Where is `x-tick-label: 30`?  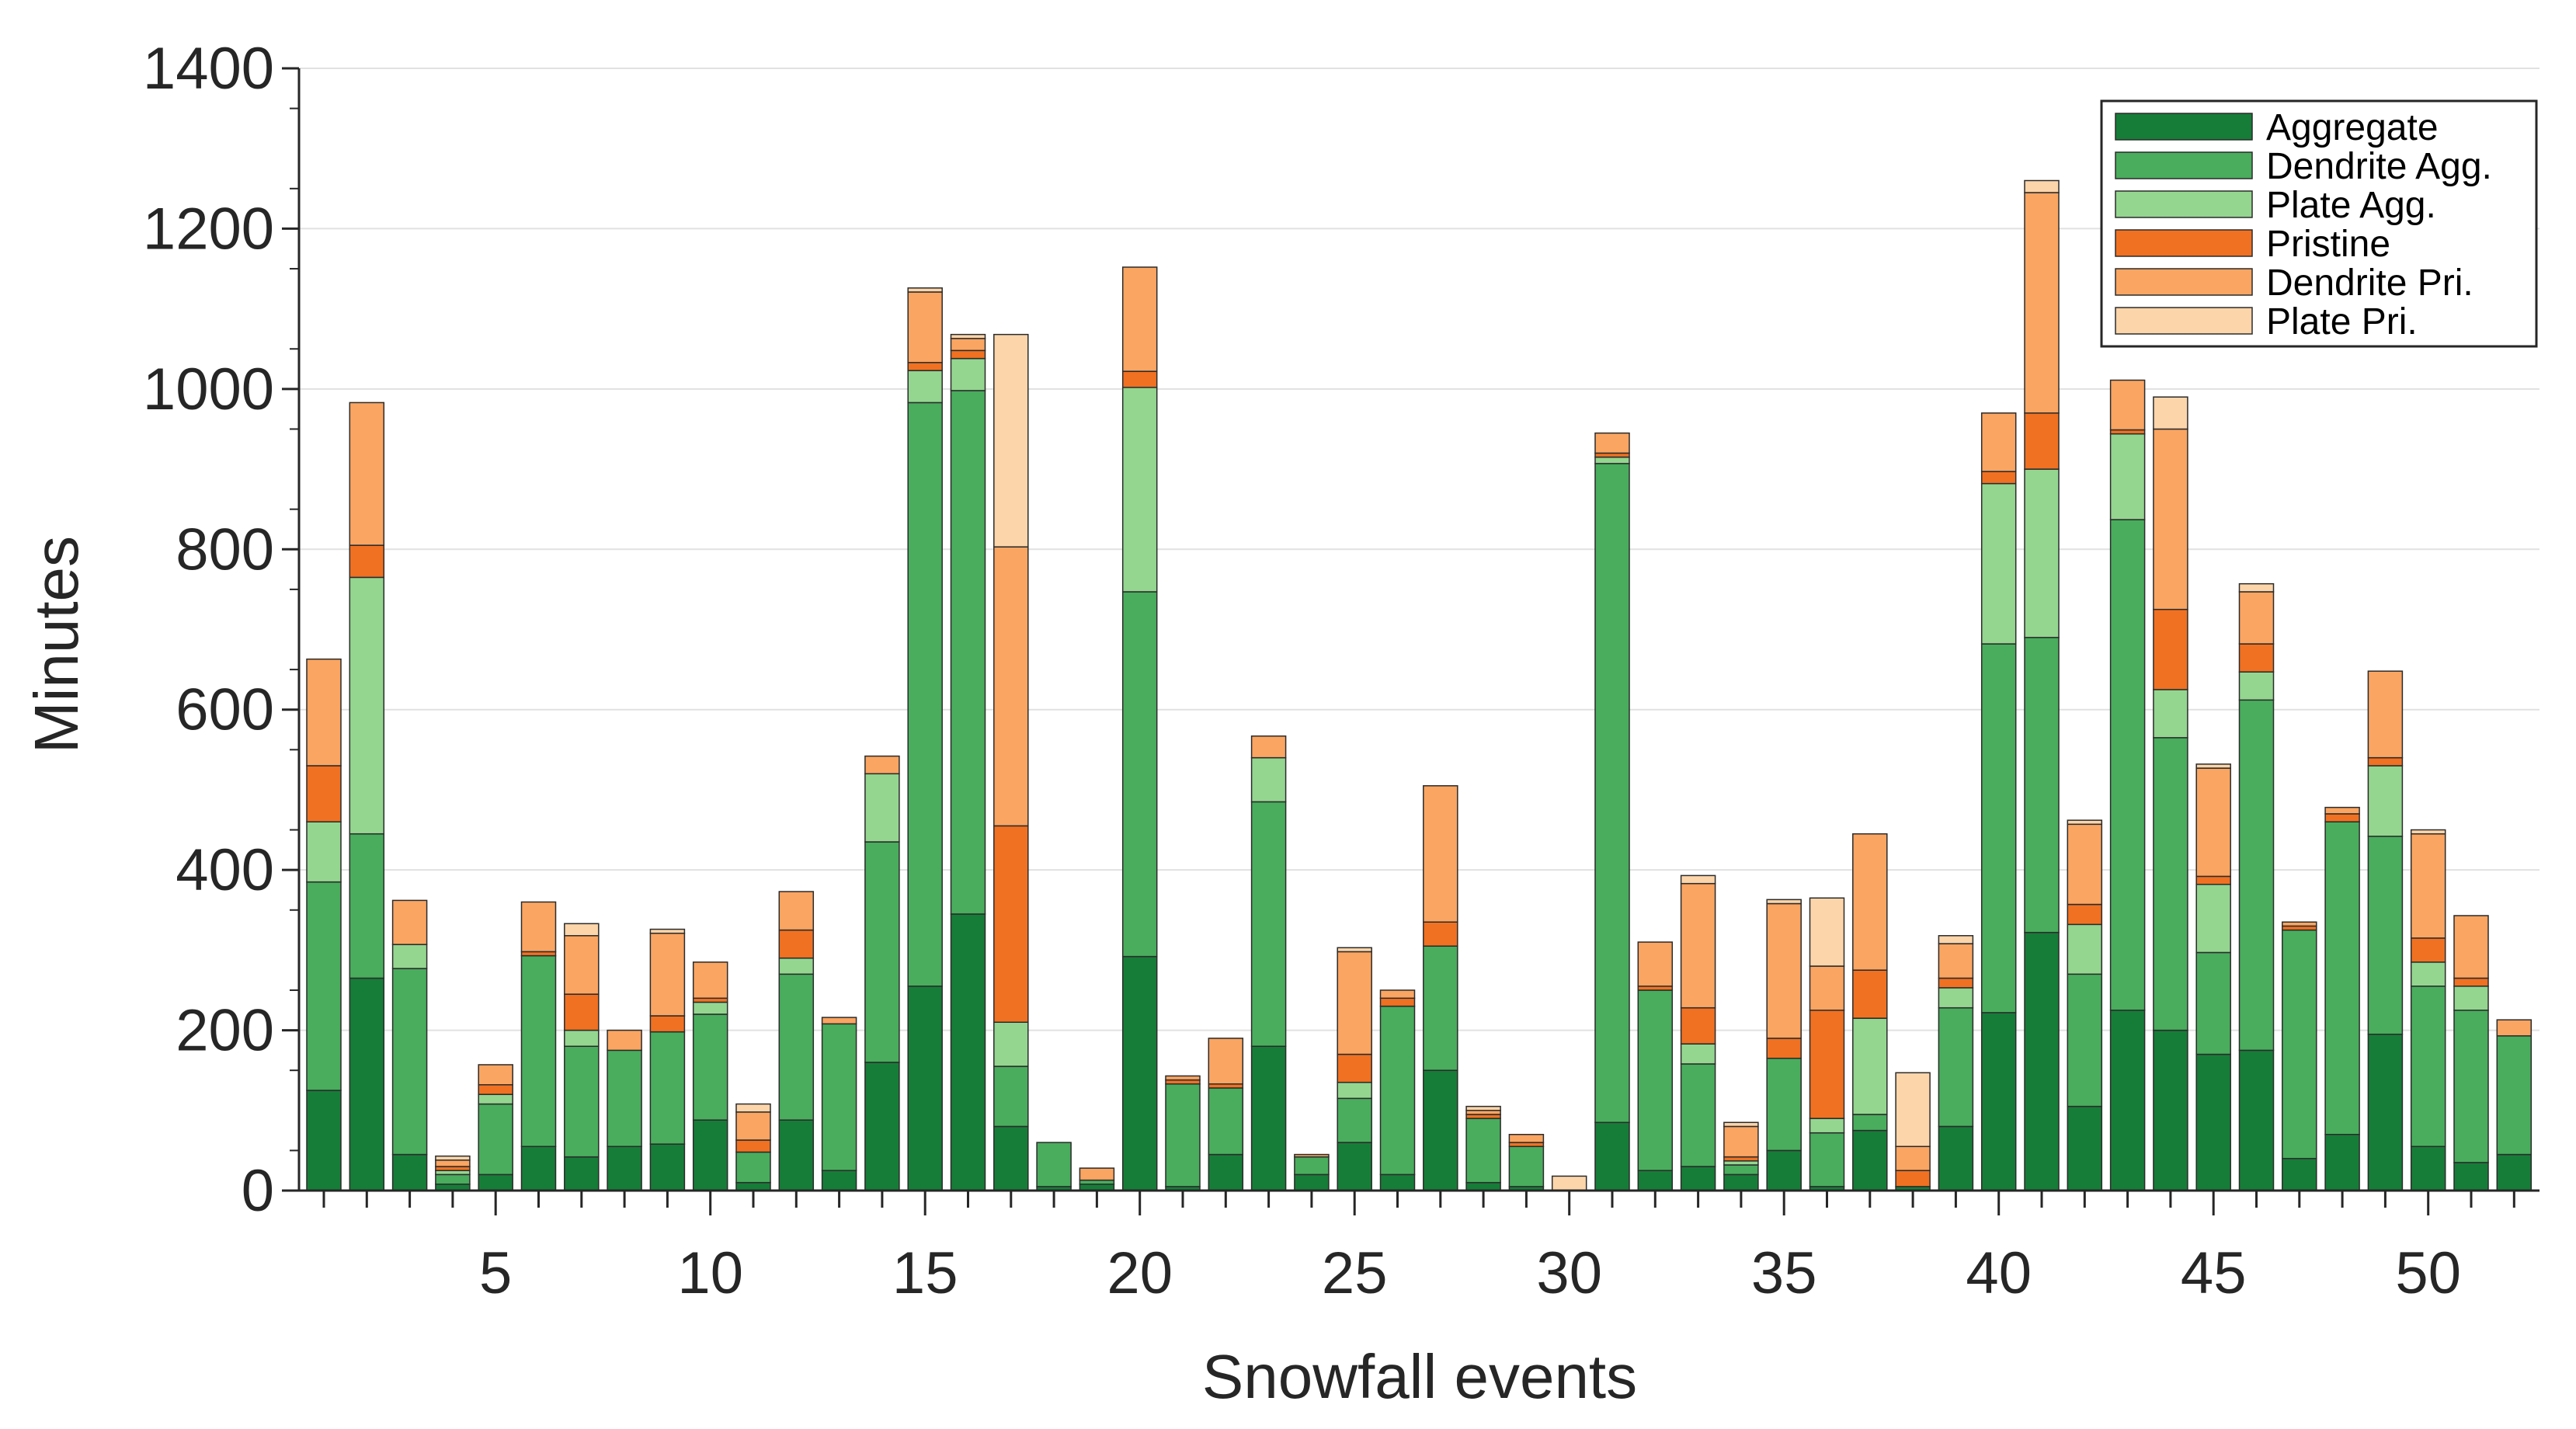
x-tick-label: 30 is located at coordinates (1569, 1273).